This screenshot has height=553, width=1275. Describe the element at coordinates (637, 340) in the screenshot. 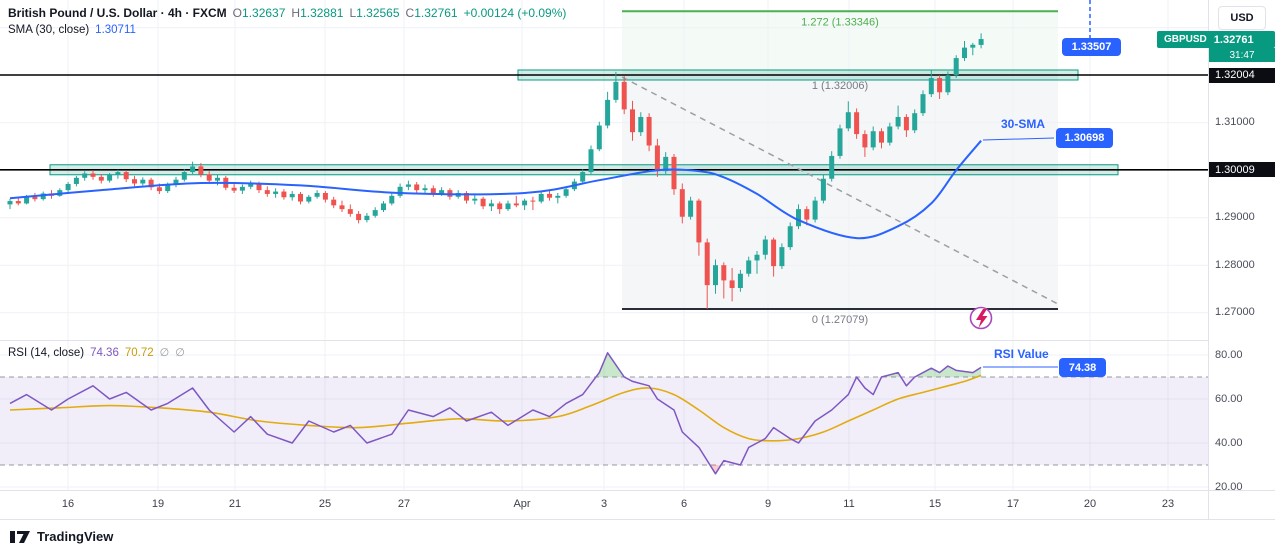

I see `pane-divider` at that location.